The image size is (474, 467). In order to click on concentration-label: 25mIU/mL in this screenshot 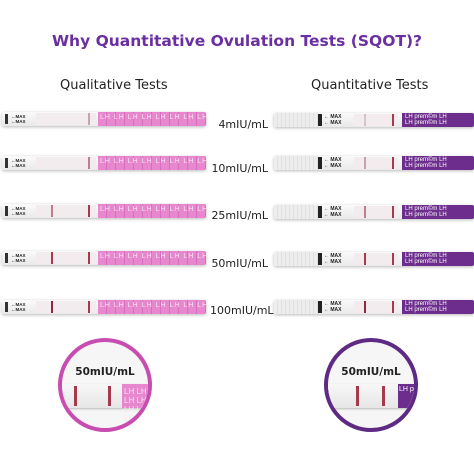, I will do `click(239, 215)`.